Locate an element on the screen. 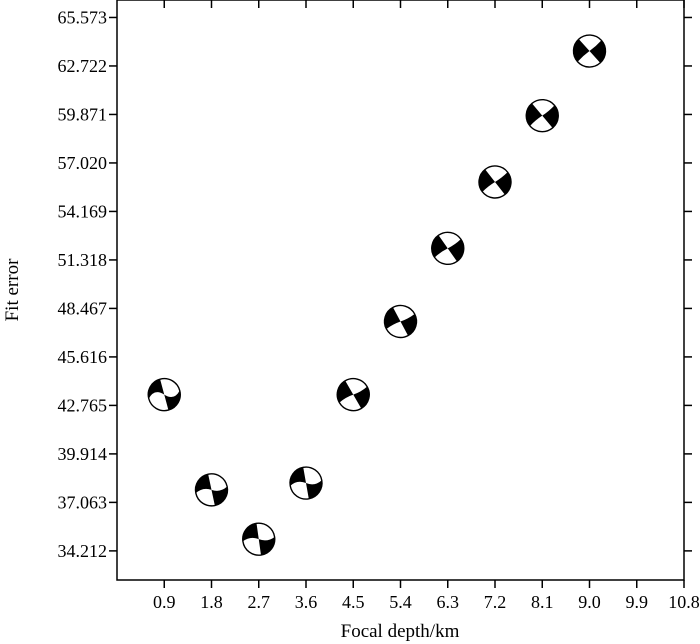 This screenshot has height=644, width=700. y-tick-label-5: 48.467 is located at coordinates (83, 308).